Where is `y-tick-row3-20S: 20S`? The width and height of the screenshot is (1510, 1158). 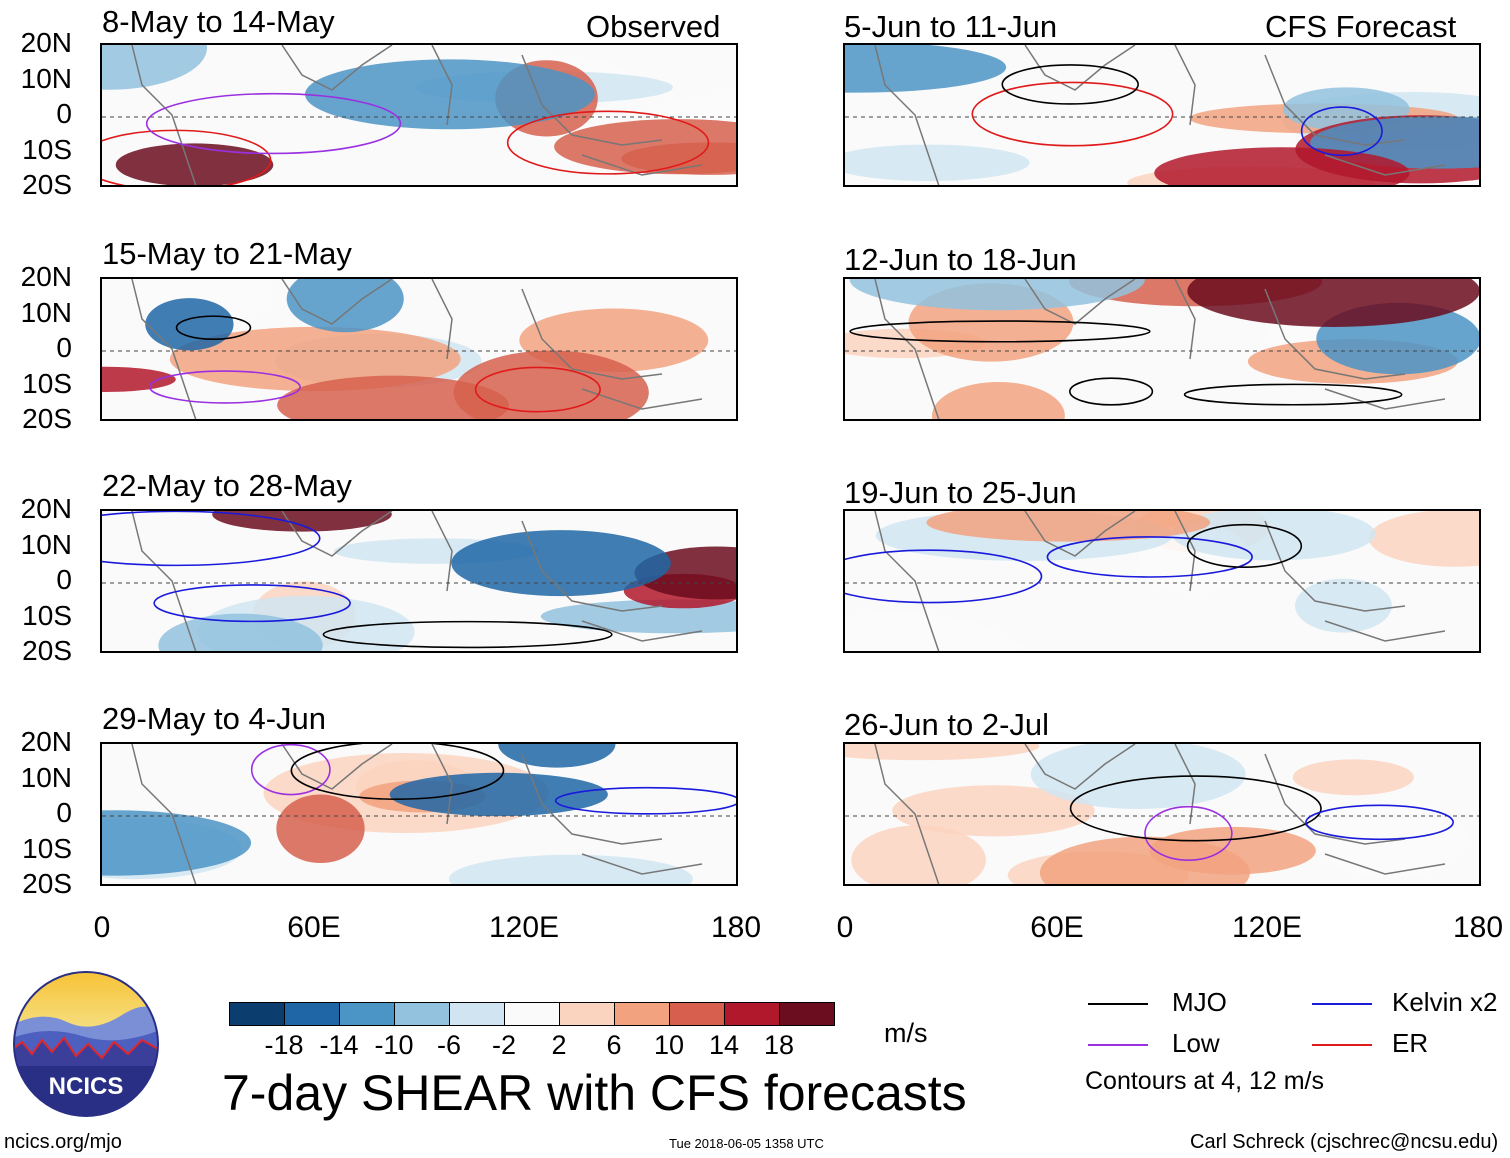
y-tick-row3-20S: 20S is located at coordinates (47, 650).